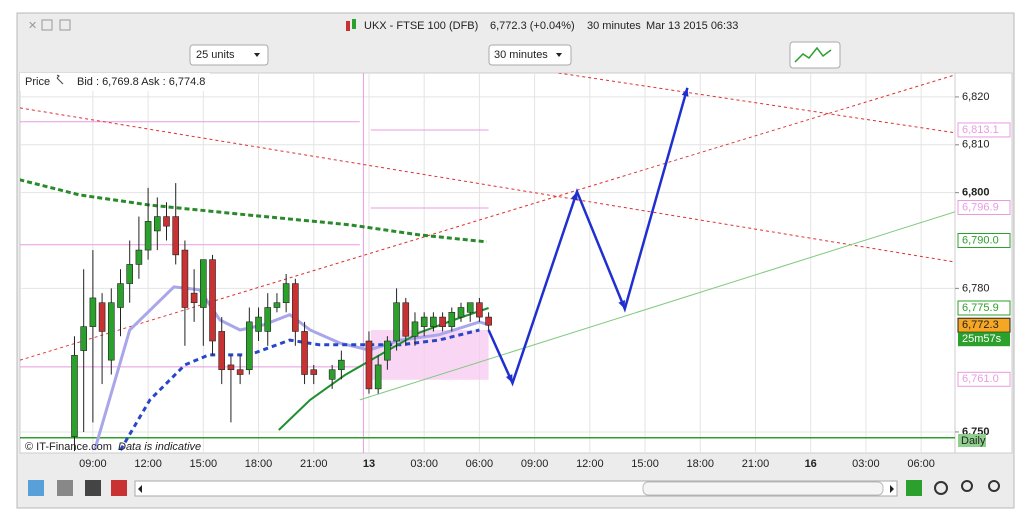 The image size is (1032, 532). I want to click on scroll-right, so click(892, 489).